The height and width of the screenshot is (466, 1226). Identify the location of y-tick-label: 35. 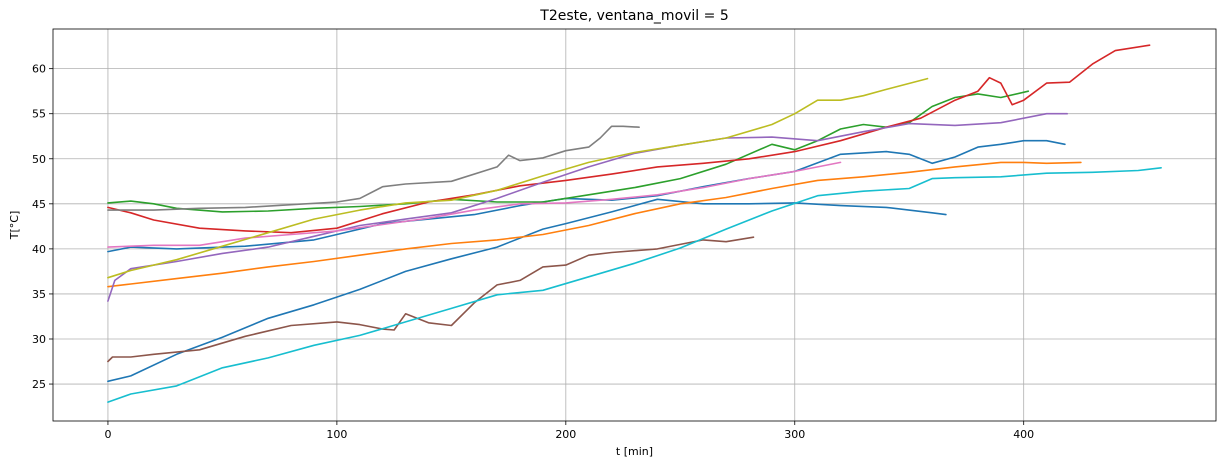
(39, 294).